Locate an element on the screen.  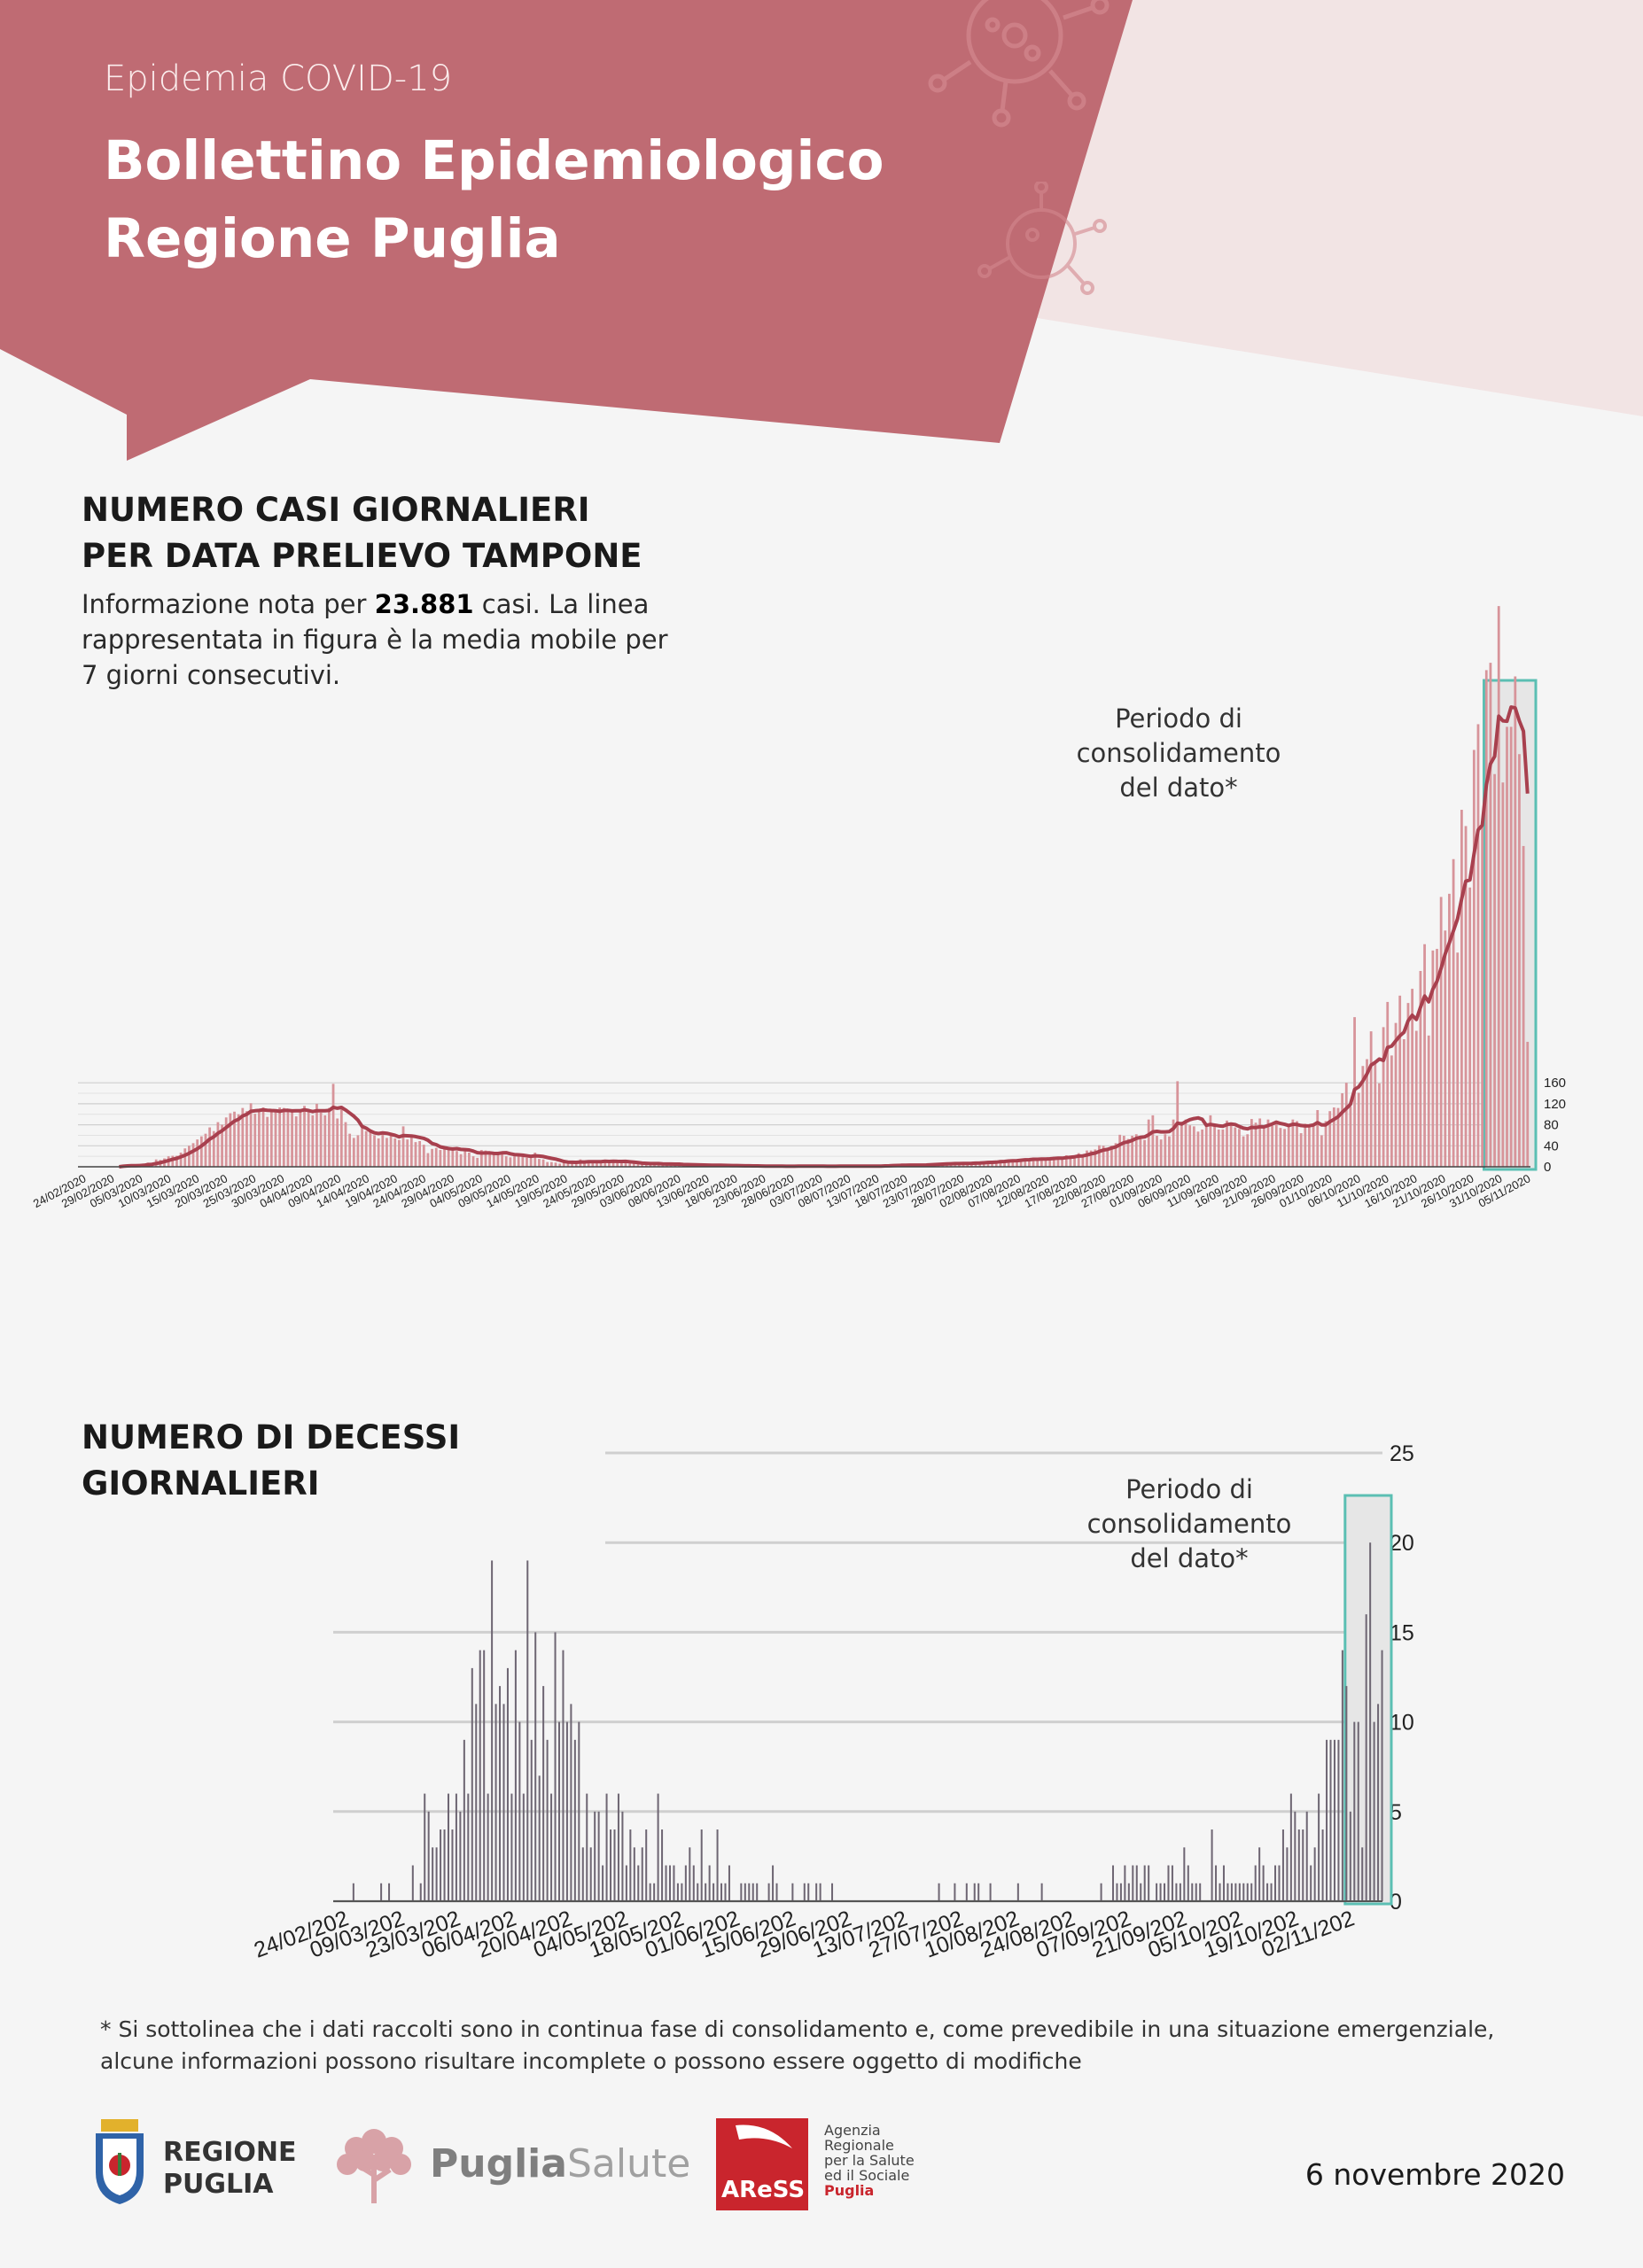
regione-line2: PUGLIA is located at coordinates (218, 2184).